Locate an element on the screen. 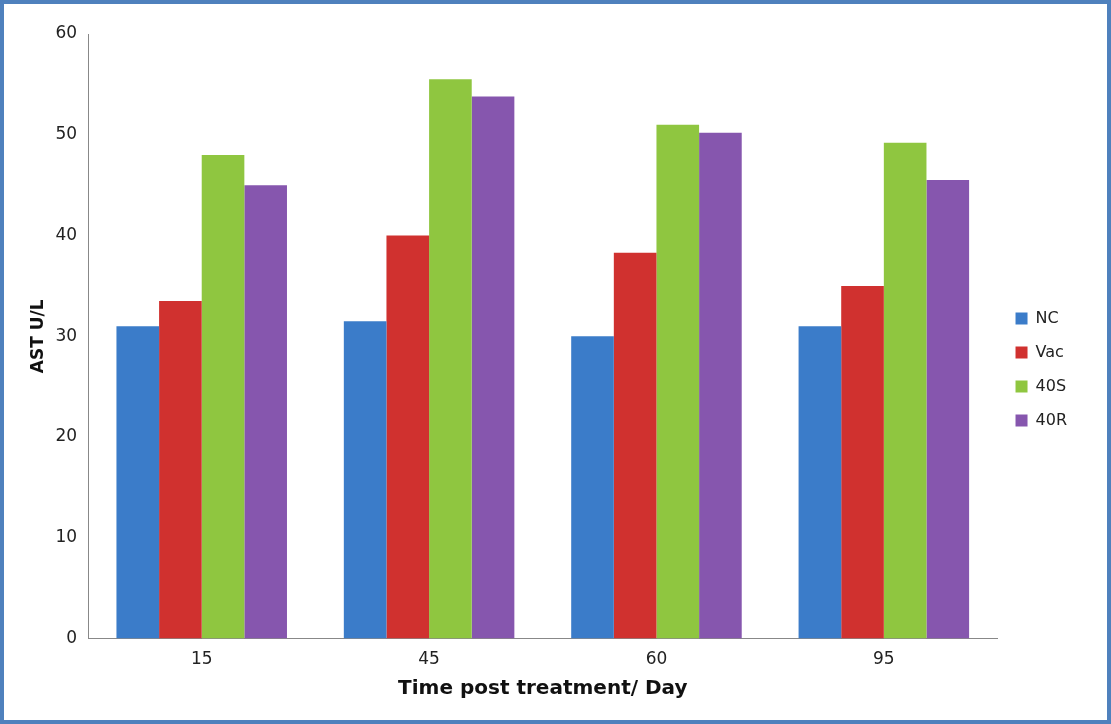  legend-label: 40R is located at coordinates (1051, 419).